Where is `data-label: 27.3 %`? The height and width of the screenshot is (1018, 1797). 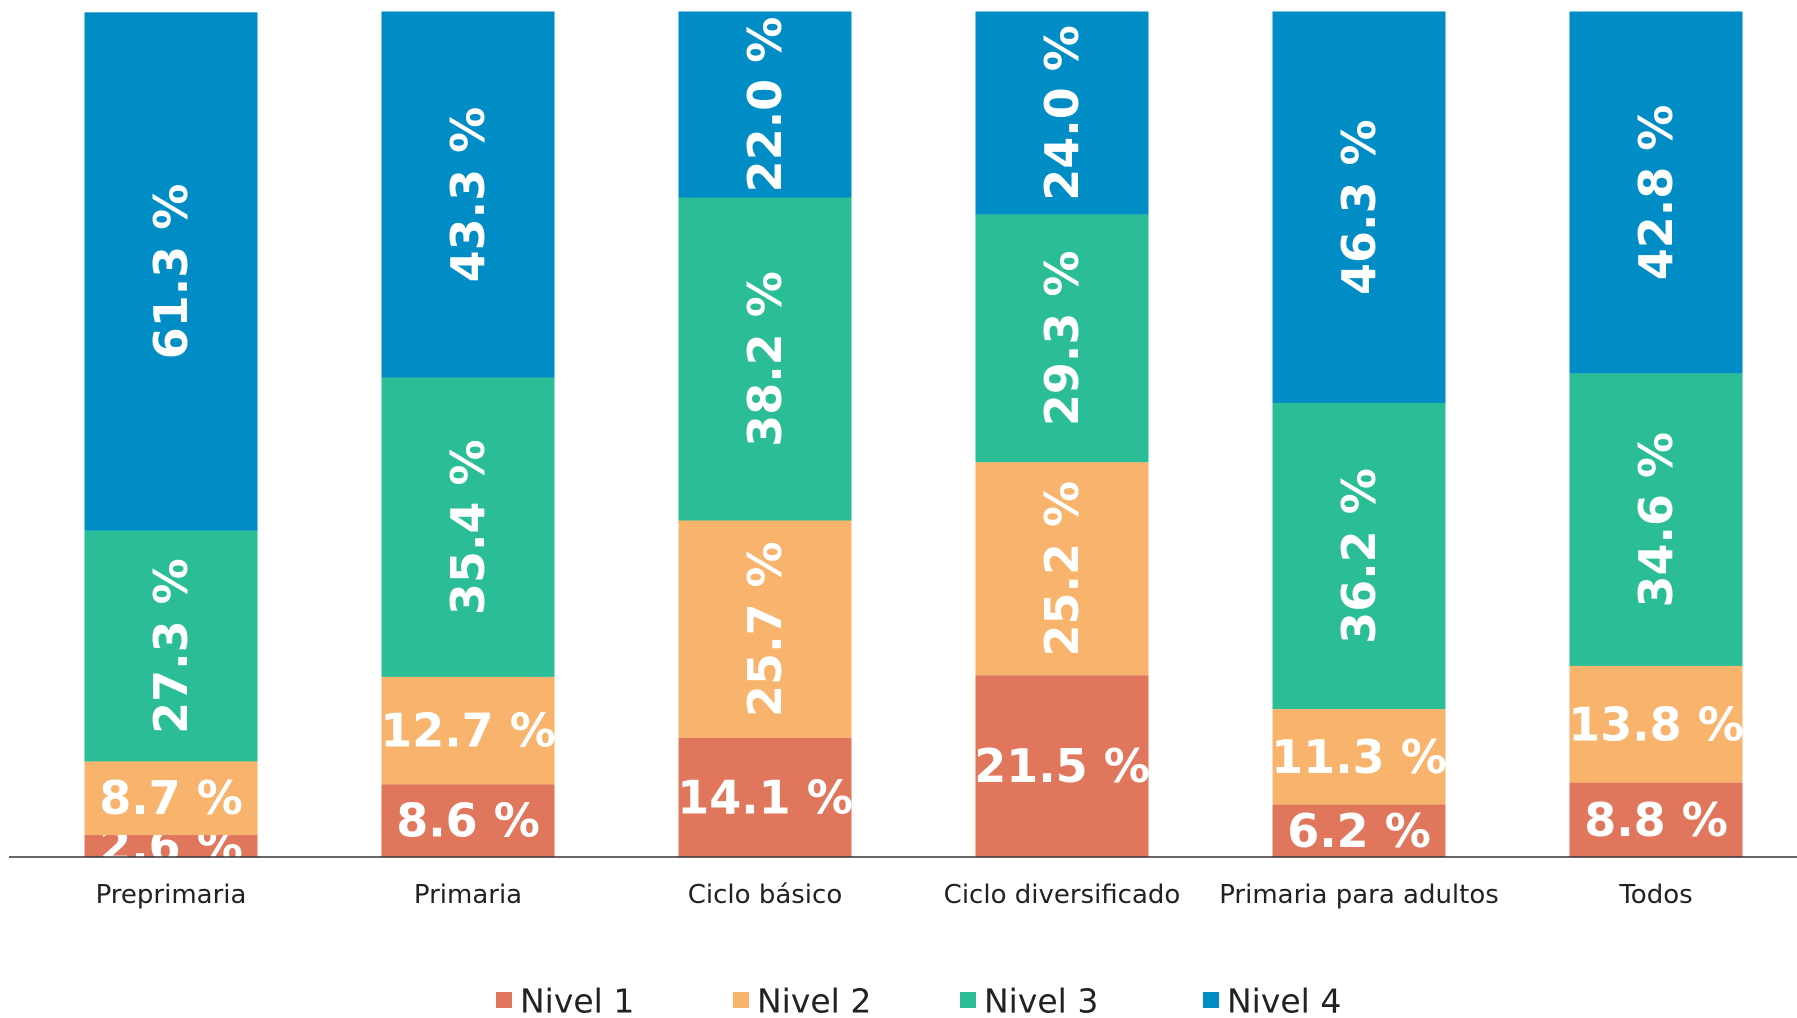
data-label: 27.3 % is located at coordinates (171, 646).